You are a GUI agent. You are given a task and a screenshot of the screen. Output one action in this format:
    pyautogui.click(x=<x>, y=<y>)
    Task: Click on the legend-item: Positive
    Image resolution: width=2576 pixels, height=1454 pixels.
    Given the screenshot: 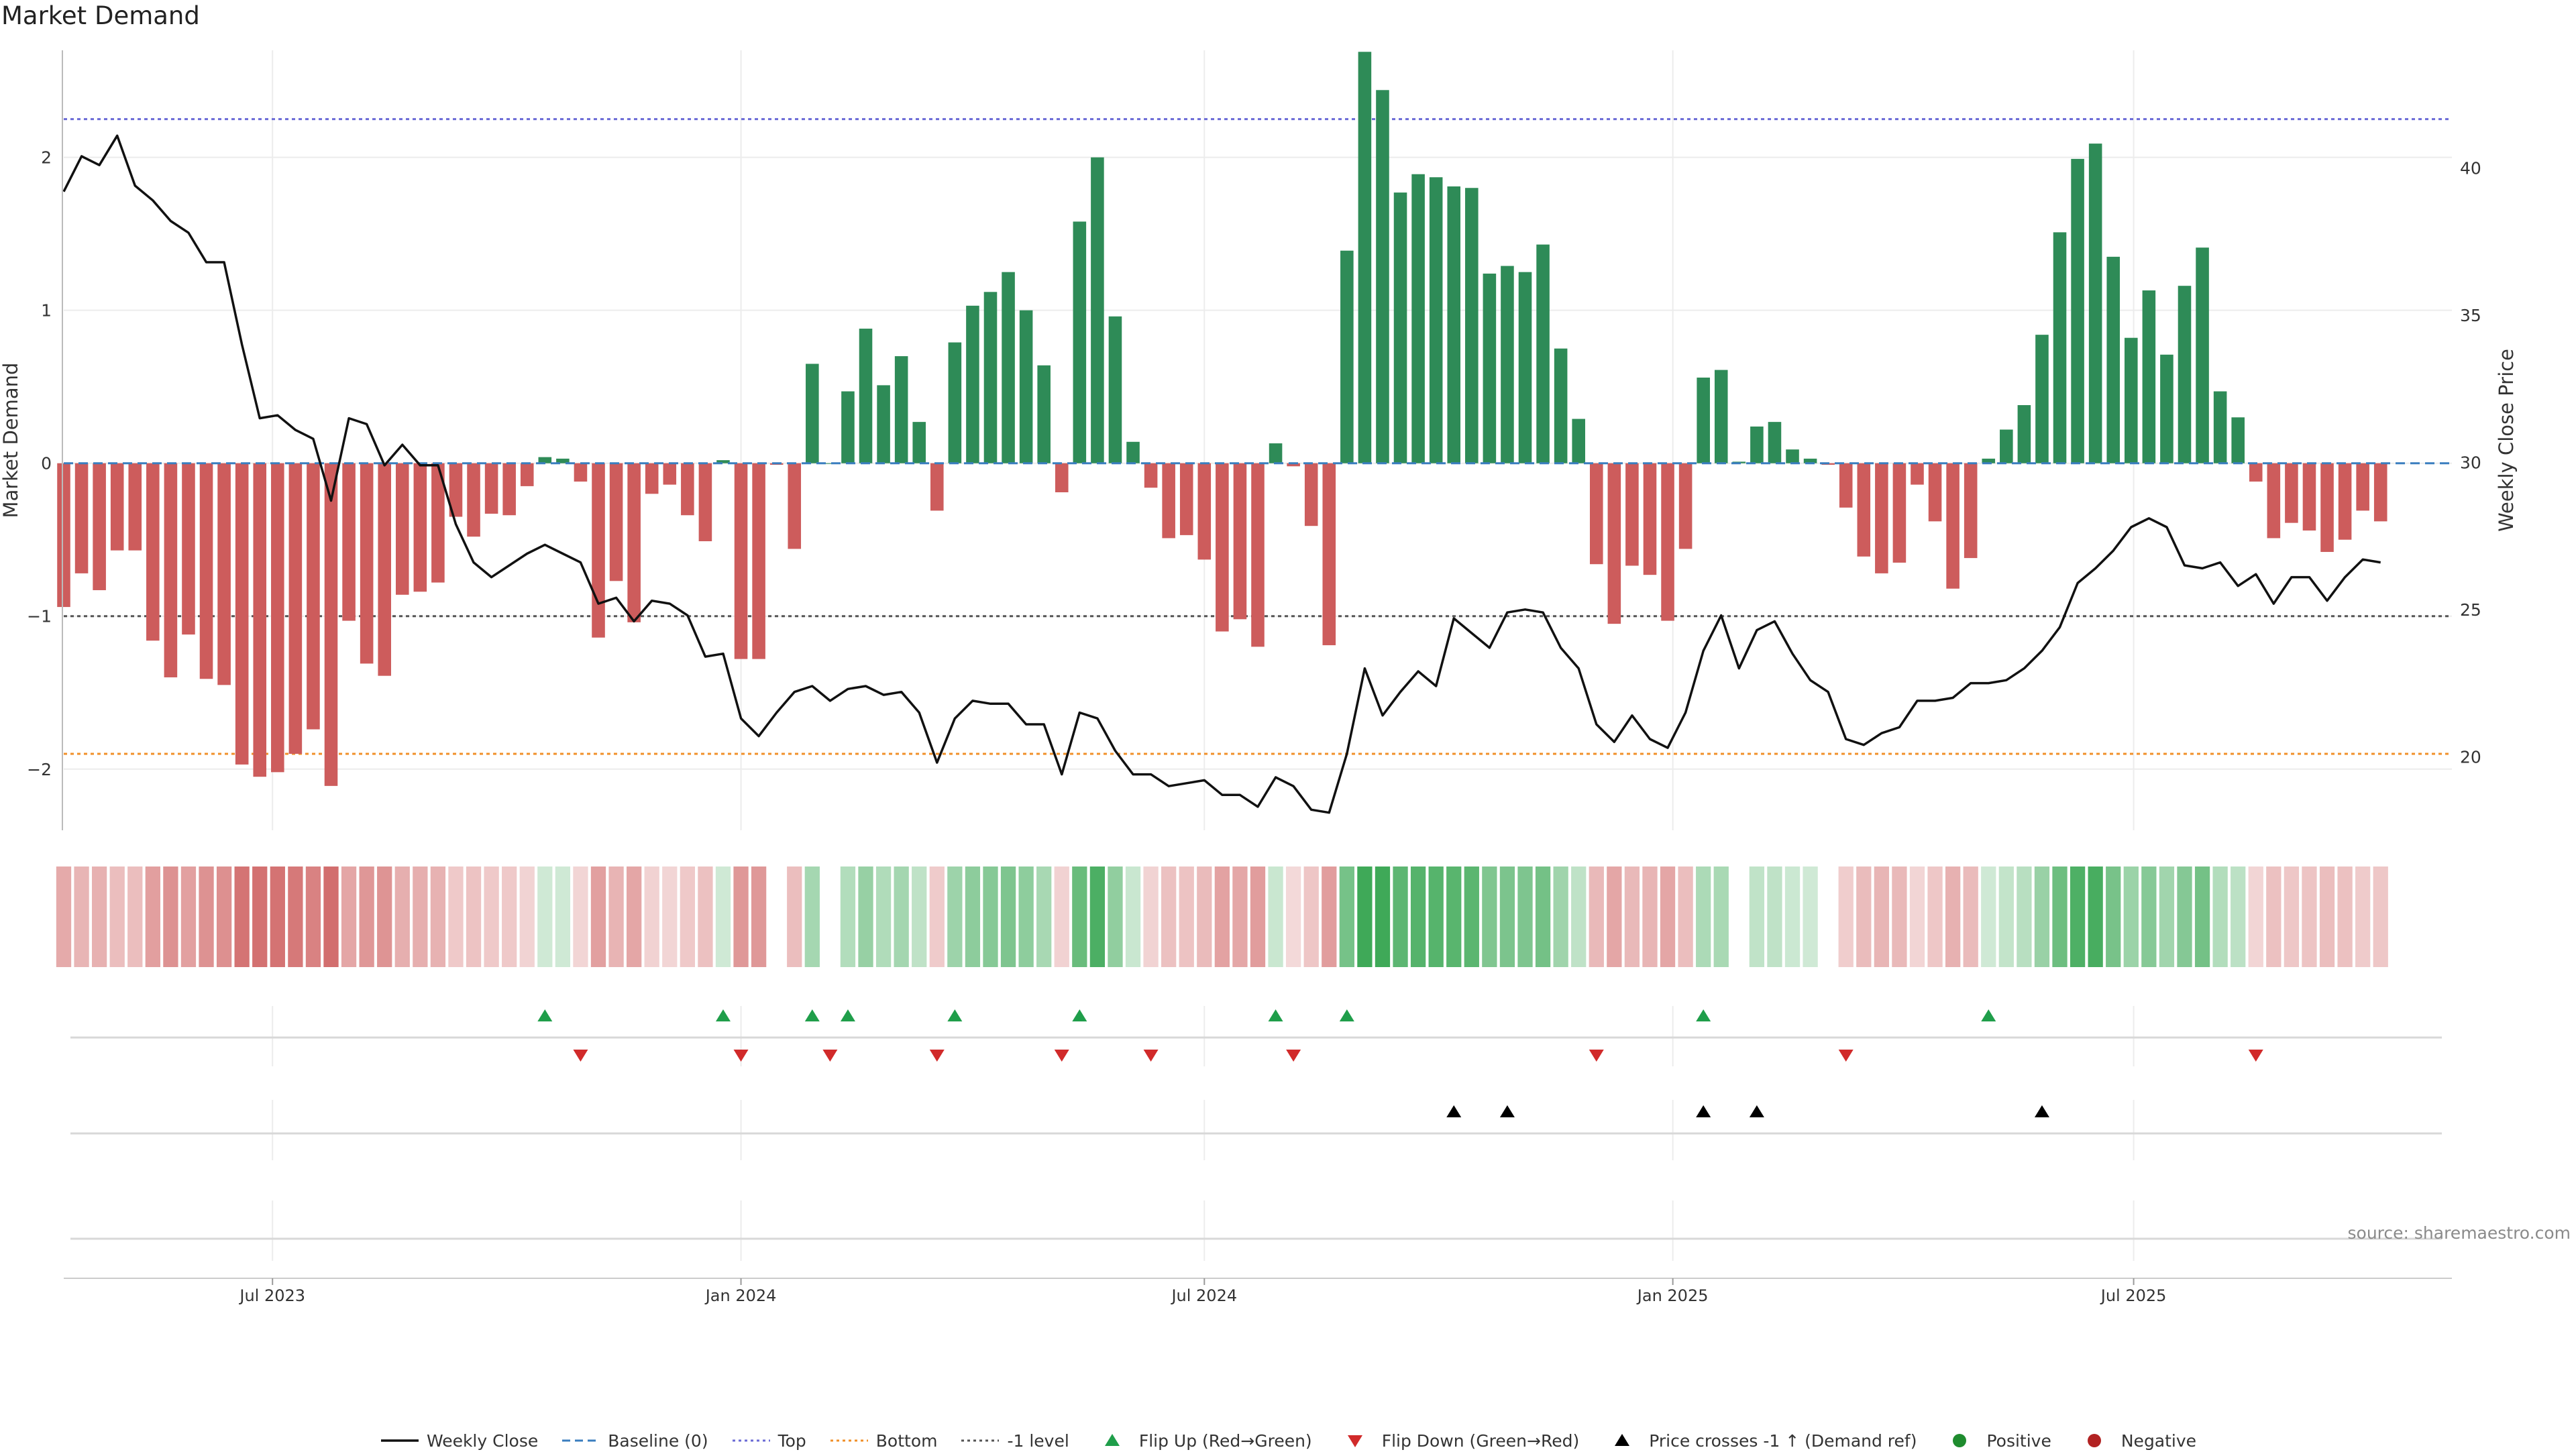 What is the action you would take?
    pyautogui.click(x=1995, y=1441)
    